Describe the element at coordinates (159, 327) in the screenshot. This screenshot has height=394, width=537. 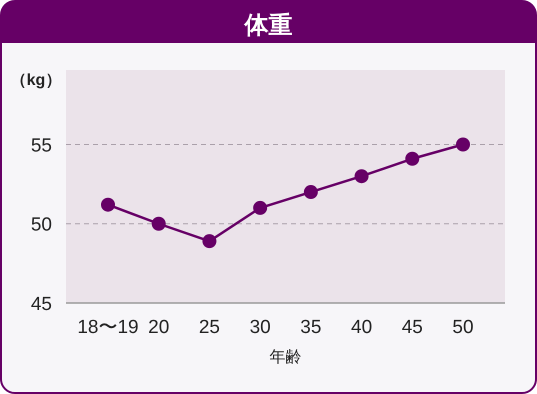
I see `x-tick-label: 20` at that location.